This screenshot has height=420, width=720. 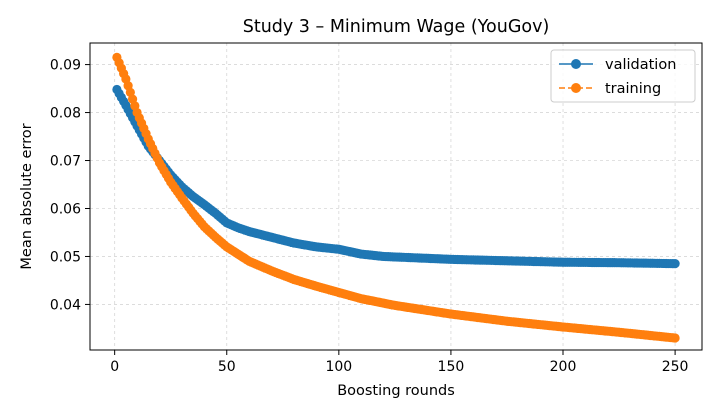 What do you see at coordinates (114, 367) in the screenshot?
I see `x-tick-label: 0` at bounding box center [114, 367].